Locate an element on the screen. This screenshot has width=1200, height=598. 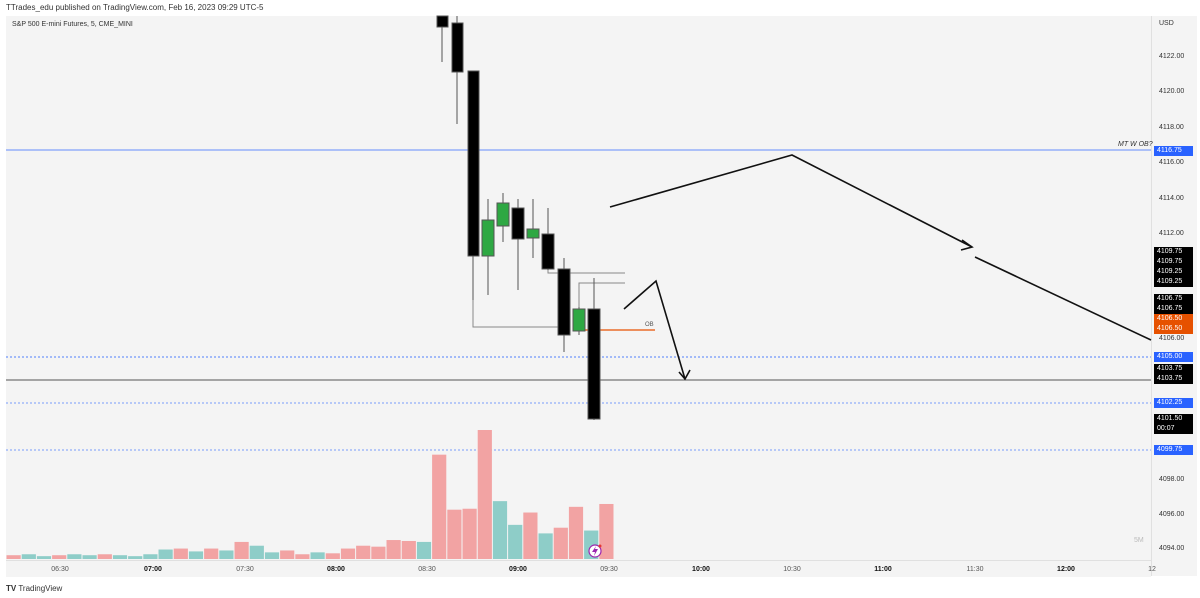
price-tick: 4096.00 is located at coordinates (1172, 514).